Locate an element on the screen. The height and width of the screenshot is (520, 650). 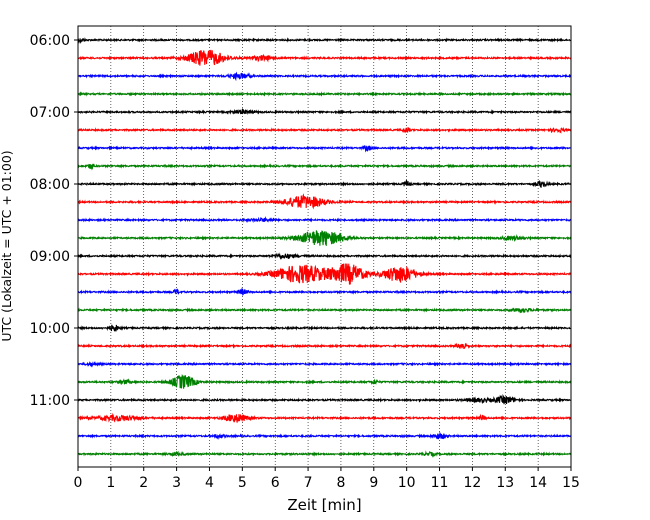
x-tick-label: 2 is located at coordinates (143, 483).